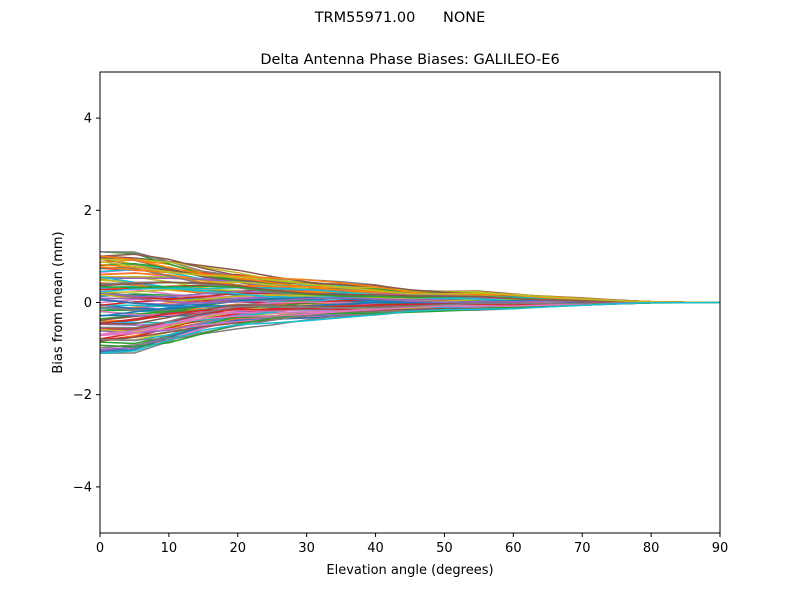 The width and height of the screenshot is (800, 600). Describe the element at coordinates (306, 548) in the screenshot. I see `x-tick-label: 30` at that location.